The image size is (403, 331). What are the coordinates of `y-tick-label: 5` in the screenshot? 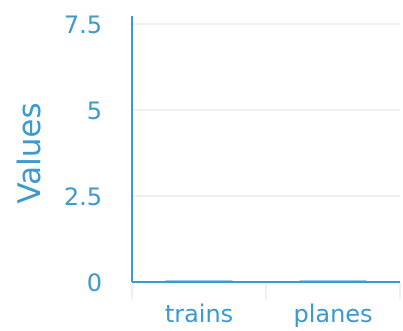 It's located at (94, 111).